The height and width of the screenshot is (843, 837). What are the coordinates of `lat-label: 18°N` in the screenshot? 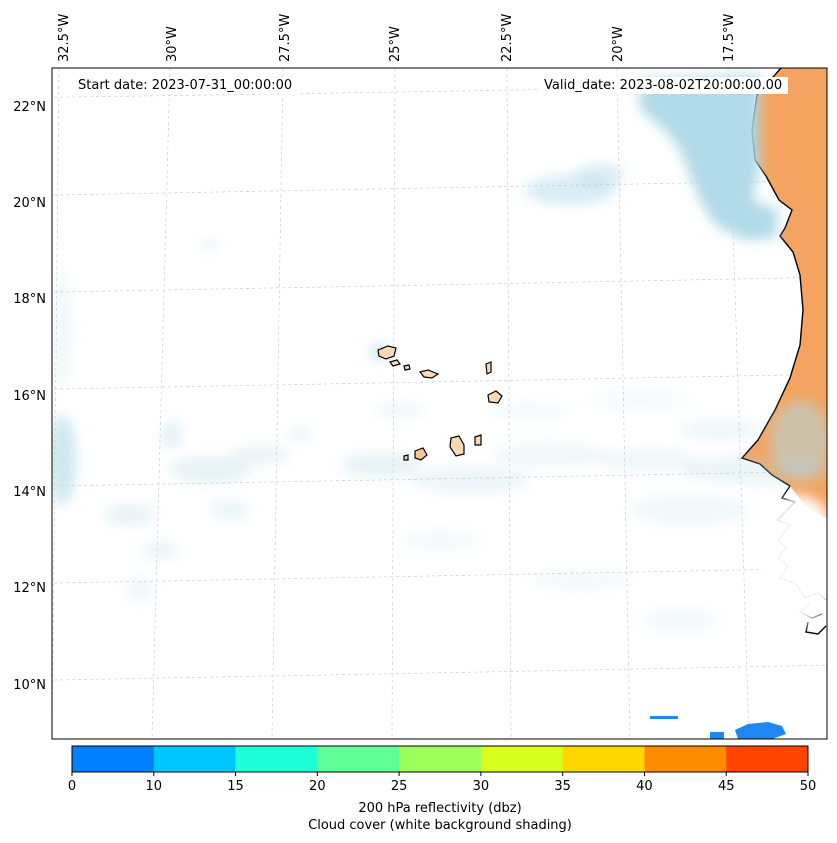 It's located at (29, 299).